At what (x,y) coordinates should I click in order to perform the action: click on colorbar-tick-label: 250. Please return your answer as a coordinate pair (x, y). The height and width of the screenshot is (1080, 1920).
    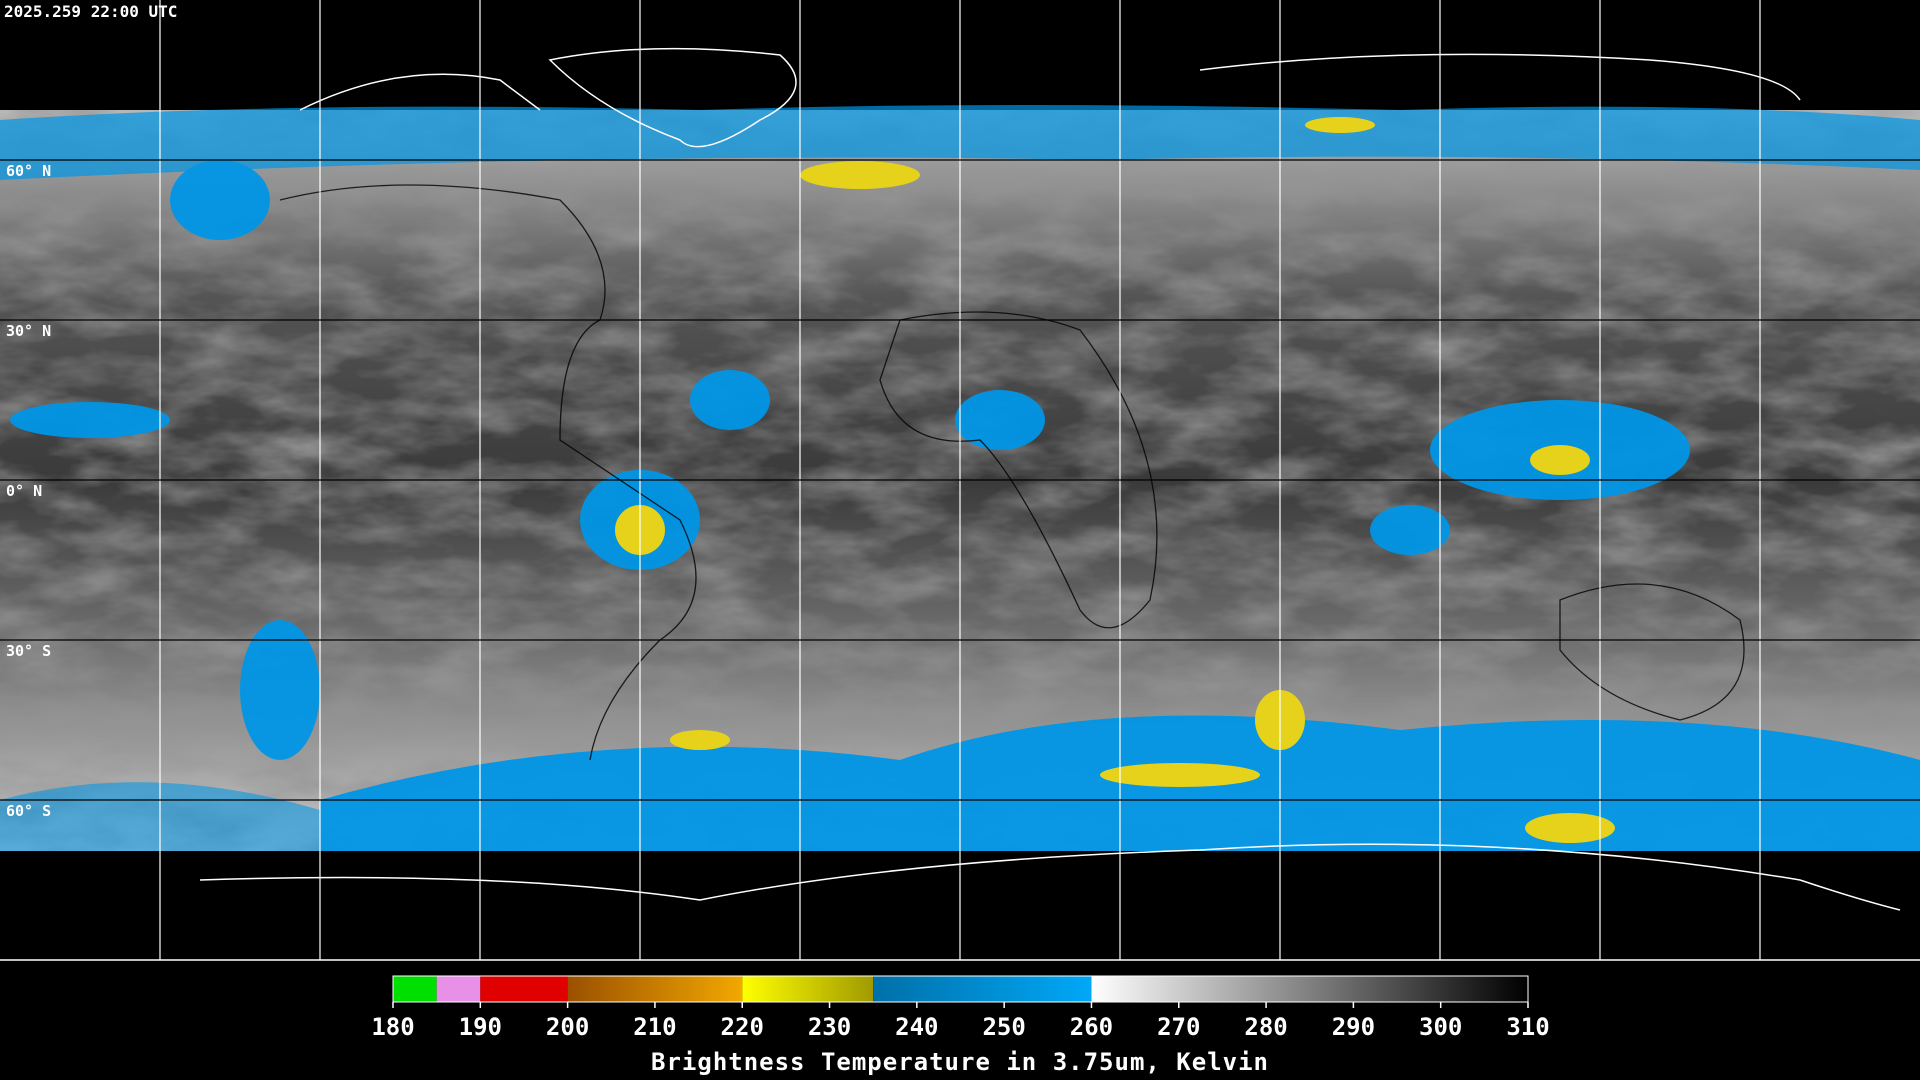
    Looking at the image, I should click on (1003, 1027).